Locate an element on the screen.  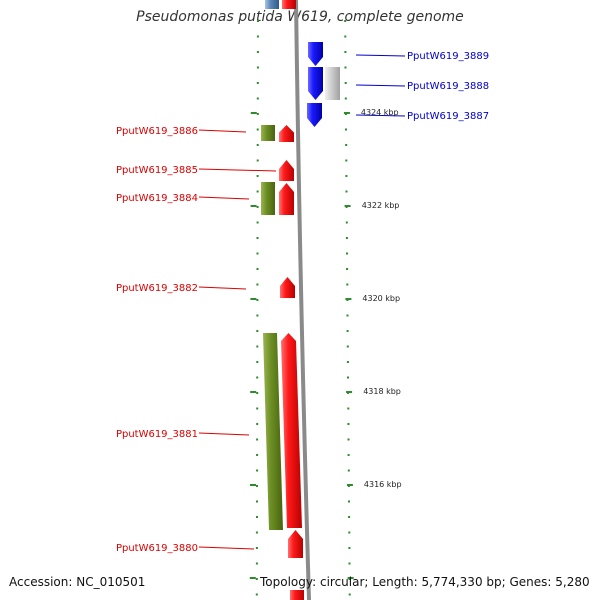
accession-text: Accession: NC_010501 is located at coordinates (77, 582).